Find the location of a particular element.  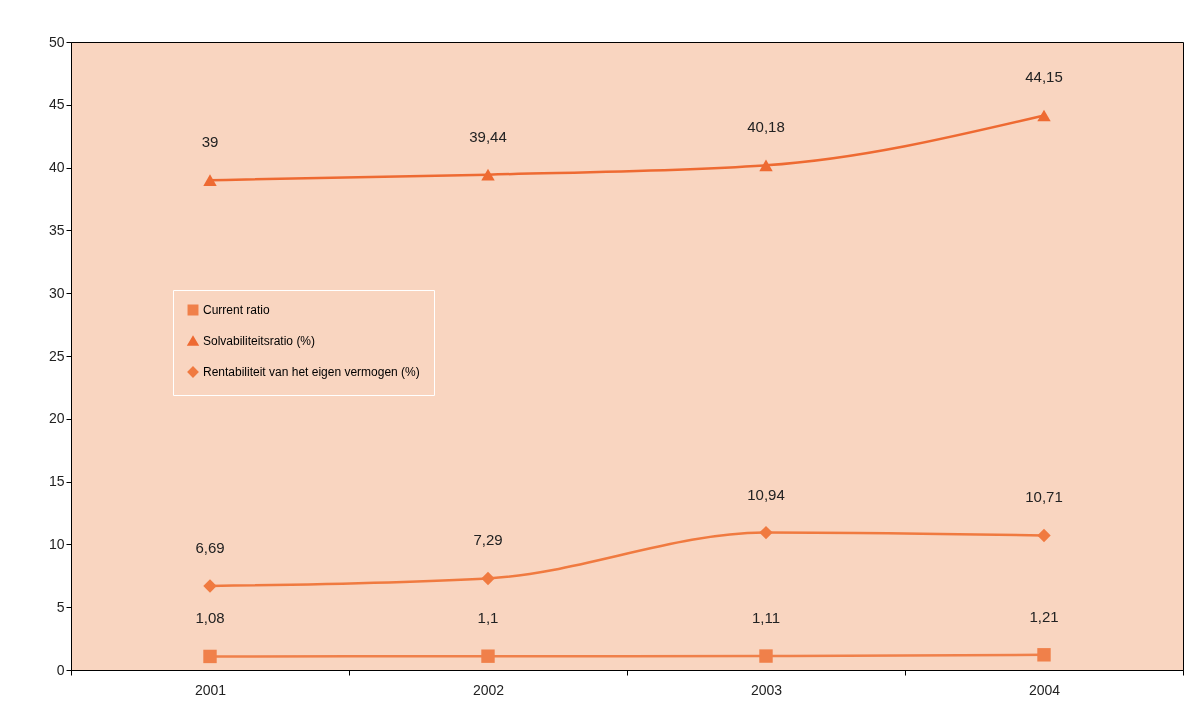

y-tick-label: 30 is located at coordinates (56, 292).